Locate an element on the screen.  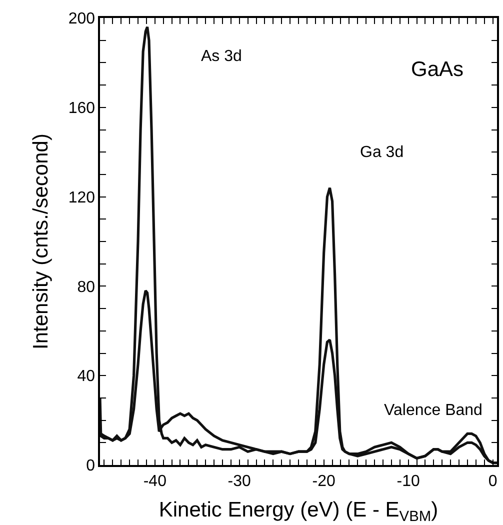
annotation: Ga 3d is located at coordinates (382, 152).